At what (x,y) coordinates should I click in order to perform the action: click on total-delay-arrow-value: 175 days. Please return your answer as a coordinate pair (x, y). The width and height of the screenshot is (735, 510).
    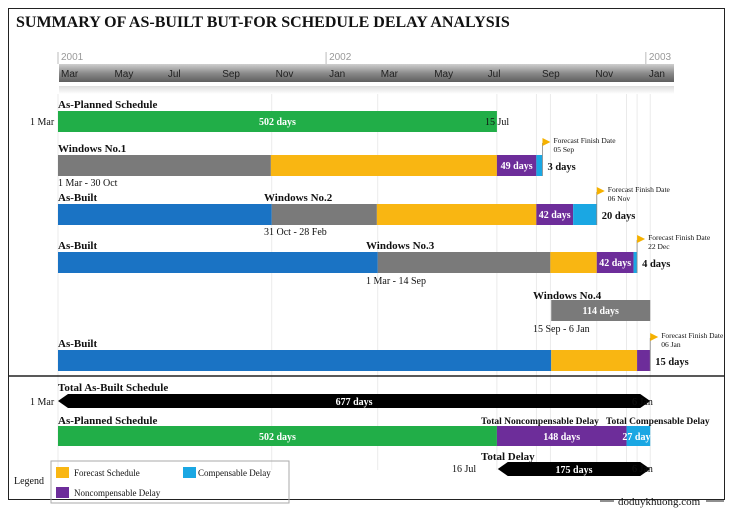
    Looking at the image, I should click on (574, 470).